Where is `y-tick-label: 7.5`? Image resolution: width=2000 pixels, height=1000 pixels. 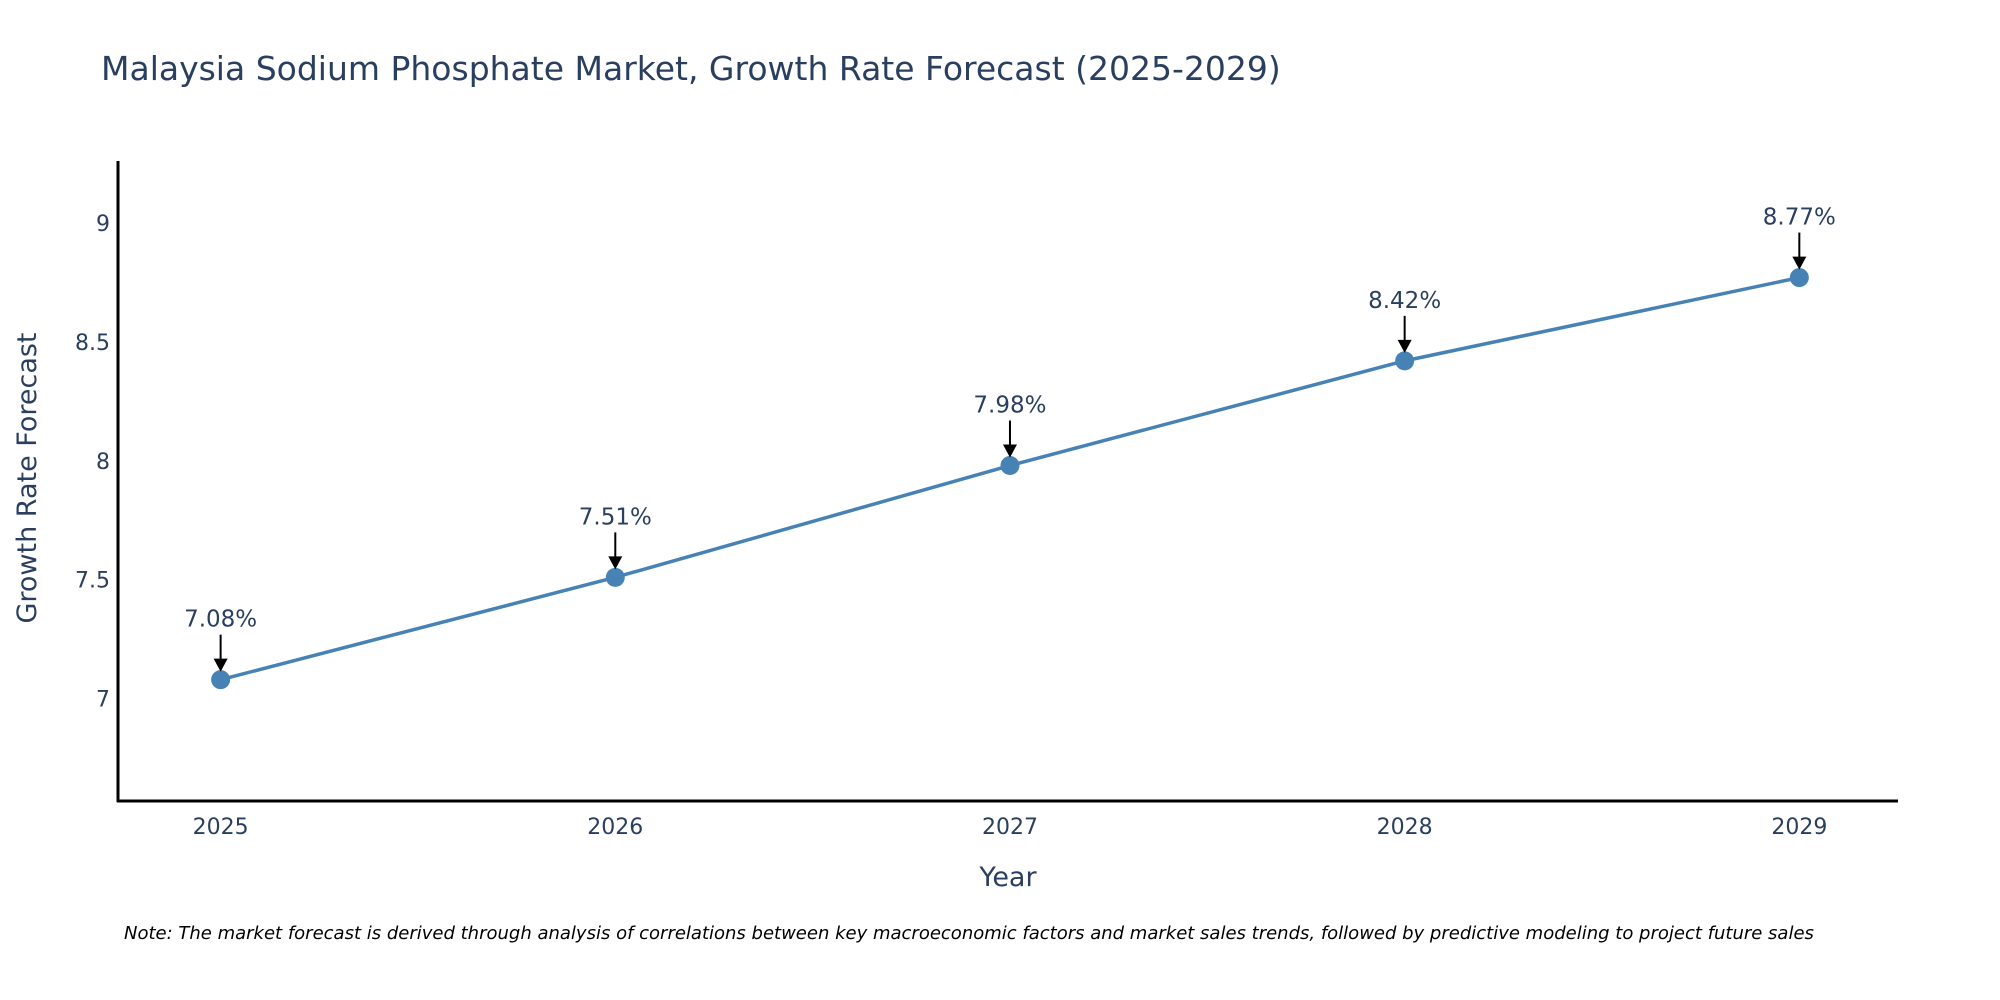
y-tick-label: 7.5 is located at coordinates (92, 581).